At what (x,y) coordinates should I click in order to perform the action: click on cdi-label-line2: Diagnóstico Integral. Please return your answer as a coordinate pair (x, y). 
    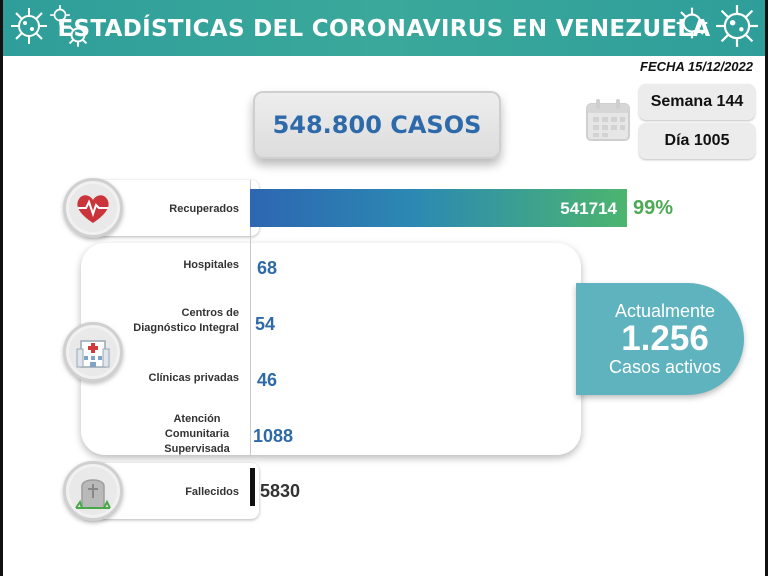
    Looking at the image, I should click on (186, 328).